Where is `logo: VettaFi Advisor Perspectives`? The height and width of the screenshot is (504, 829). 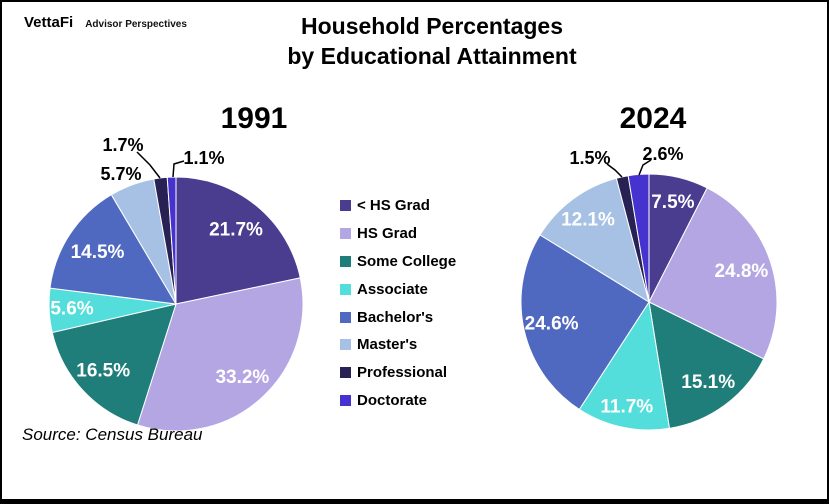
logo: VettaFi Advisor Perspectives is located at coordinates (105, 22).